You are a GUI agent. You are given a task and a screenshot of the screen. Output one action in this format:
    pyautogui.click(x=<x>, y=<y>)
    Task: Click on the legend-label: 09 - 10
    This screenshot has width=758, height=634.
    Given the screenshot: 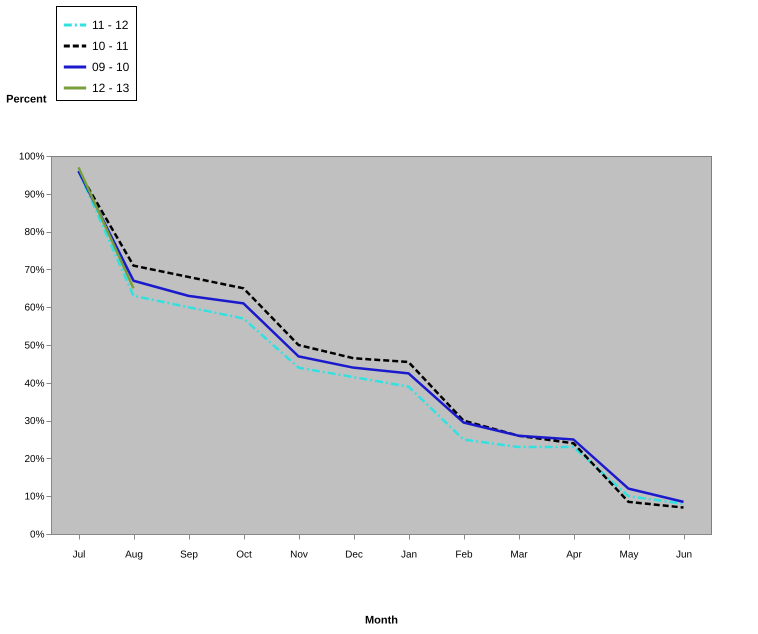 What is the action you would take?
    pyautogui.click(x=111, y=67)
    